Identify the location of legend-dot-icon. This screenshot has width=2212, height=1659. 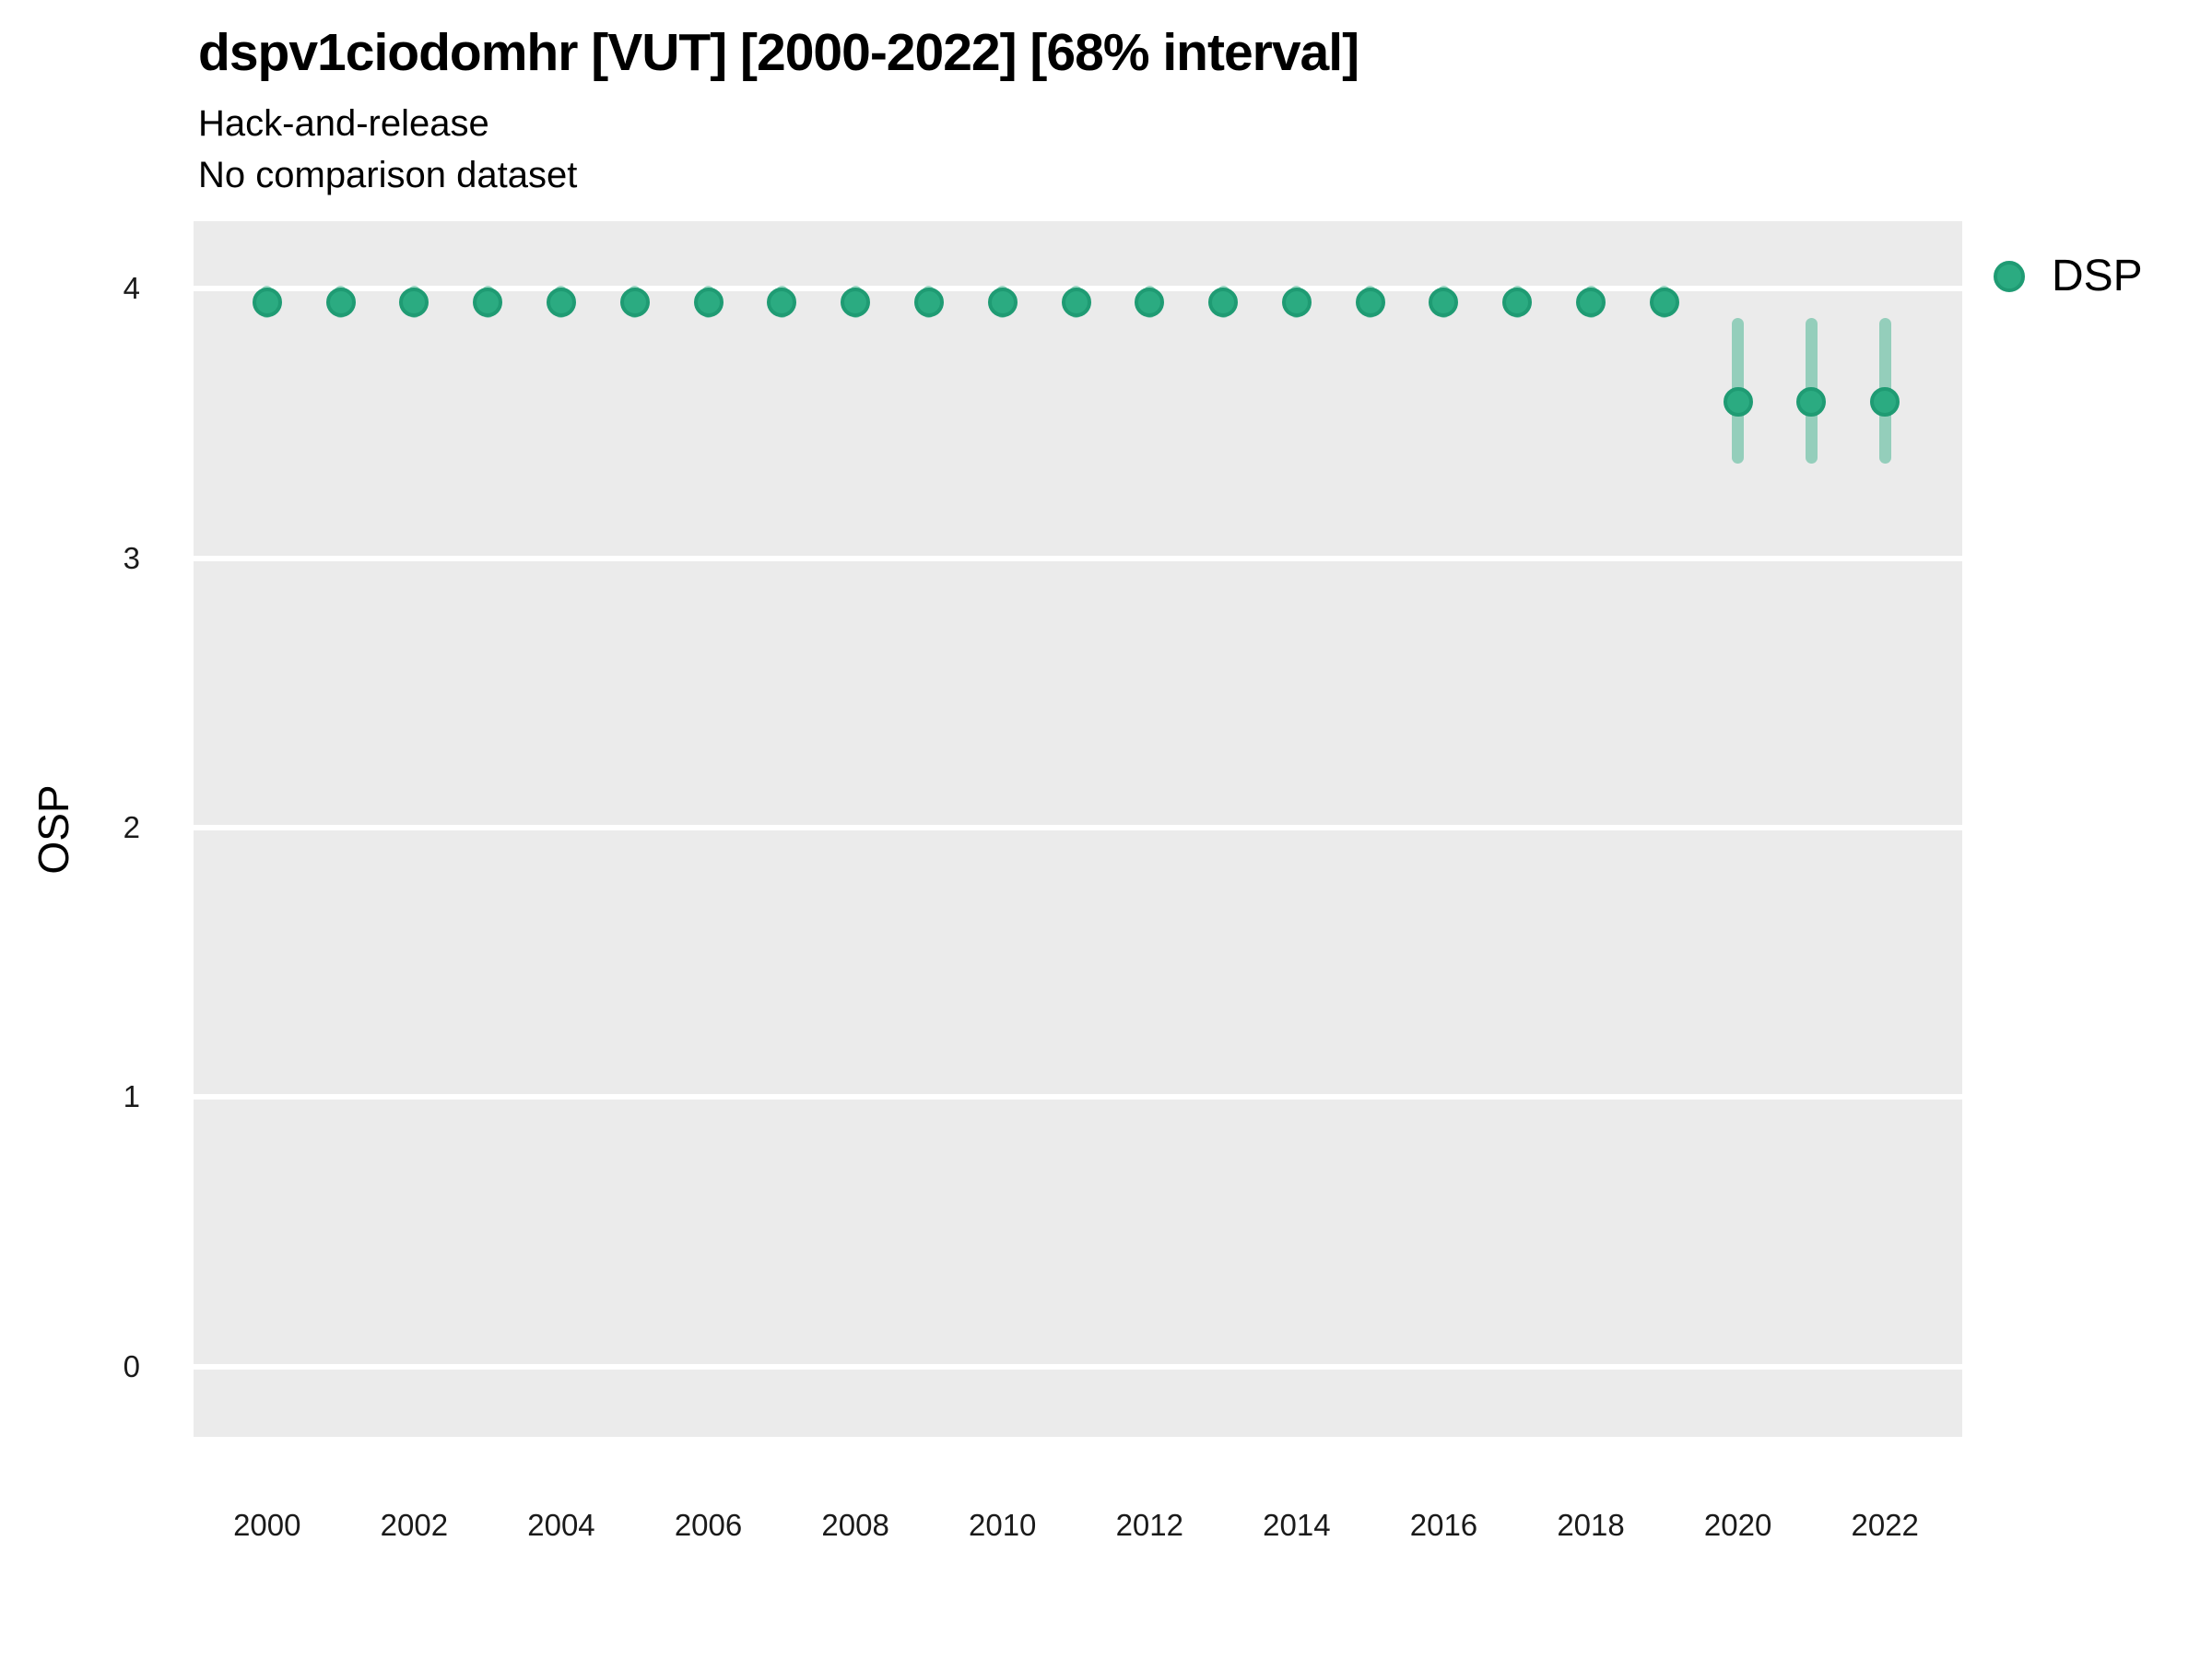
(2009, 276).